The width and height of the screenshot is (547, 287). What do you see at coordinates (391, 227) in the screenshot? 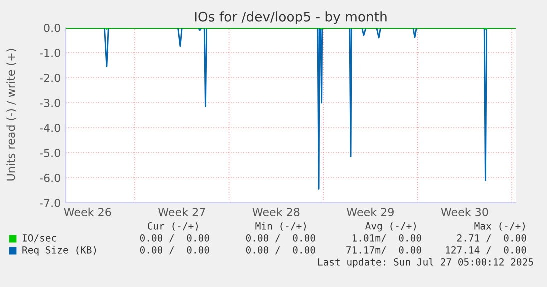
I see `text: Avg (-/+)` at bounding box center [391, 227].